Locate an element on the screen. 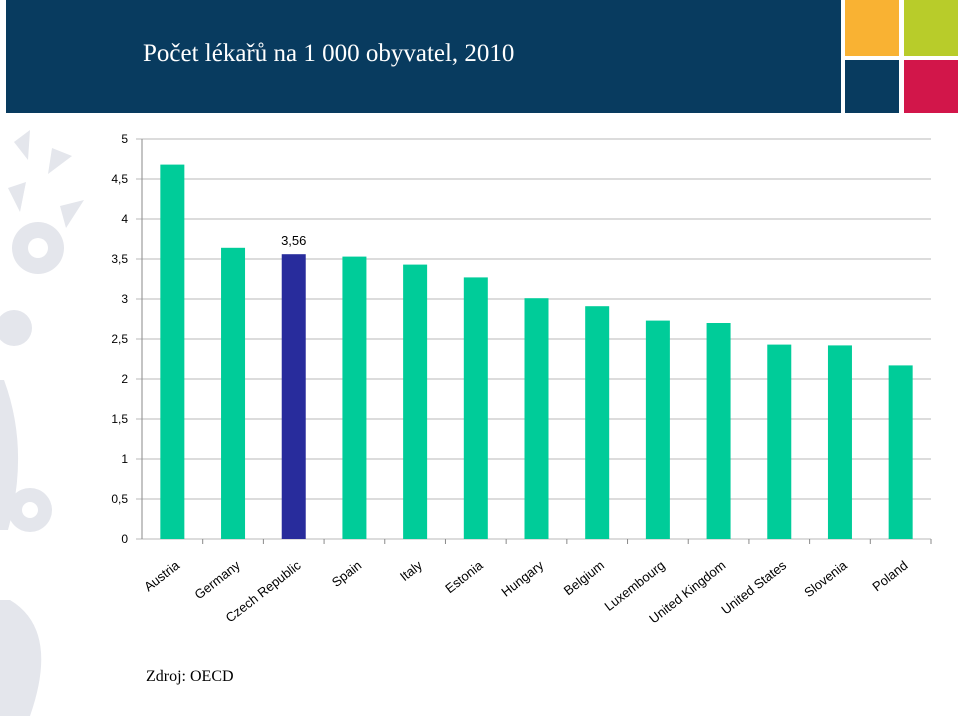 The width and height of the screenshot is (960, 716). bar-luxembourg is located at coordinates (657, 429).